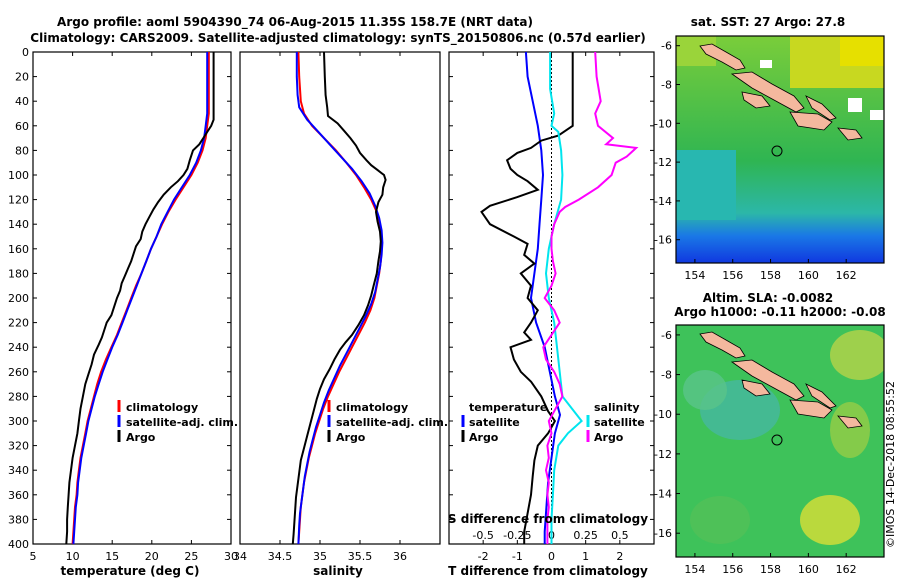 Image resolution: width=900 pixels, height=580 pixels. I want to click on legend-satellite-label: satellite-adj. clim., so click(392, 422).